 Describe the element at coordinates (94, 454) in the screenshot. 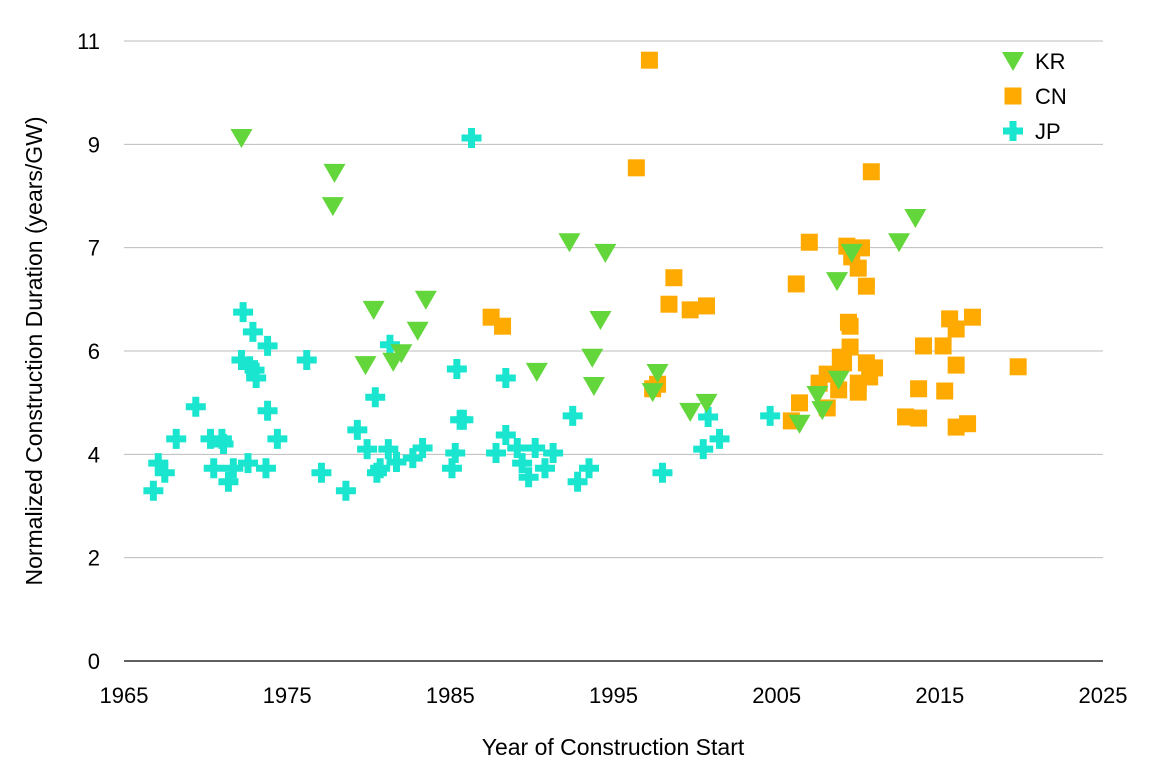

I see `y-tick-label: 4` at that location.